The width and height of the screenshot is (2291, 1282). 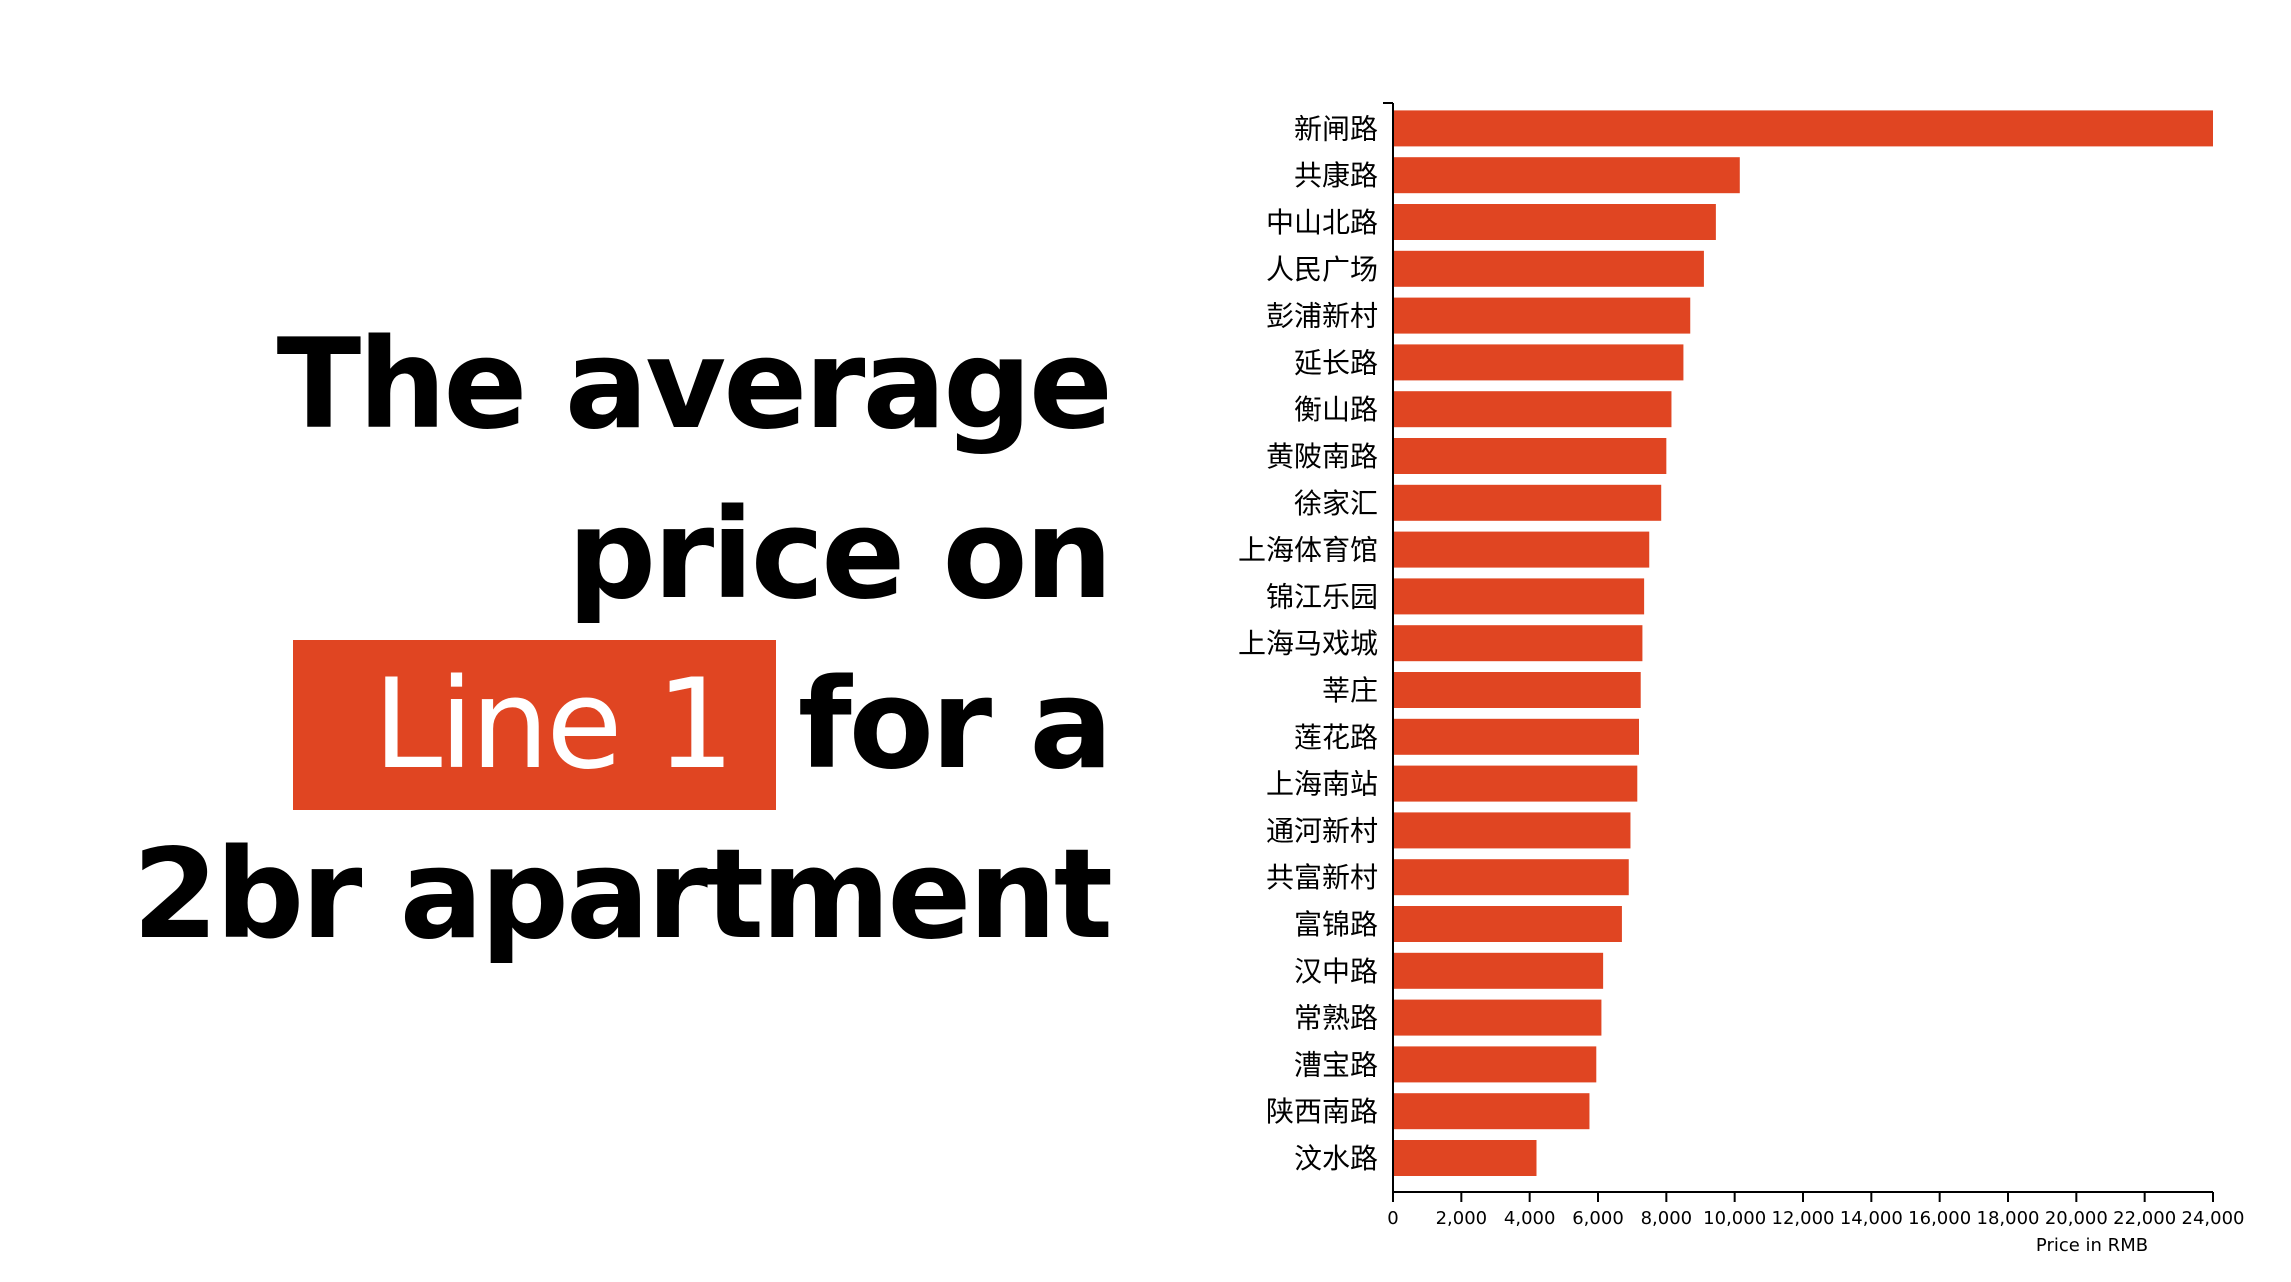 I want to click on category-label: 中山北路, so click(x=1322, y=222).